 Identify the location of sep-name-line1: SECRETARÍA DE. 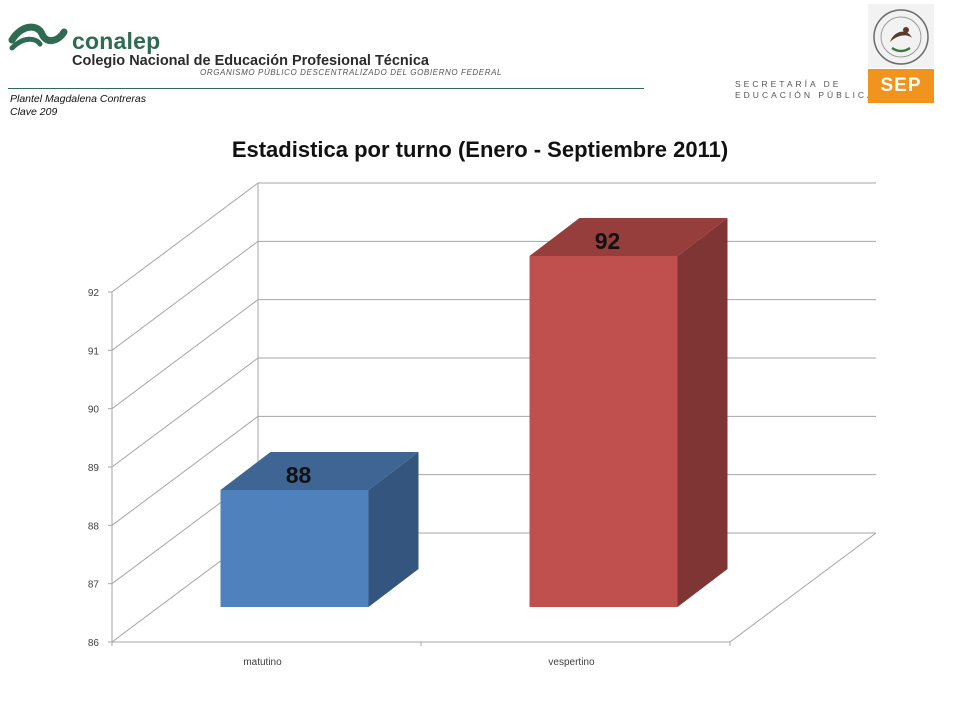
(788, 84).